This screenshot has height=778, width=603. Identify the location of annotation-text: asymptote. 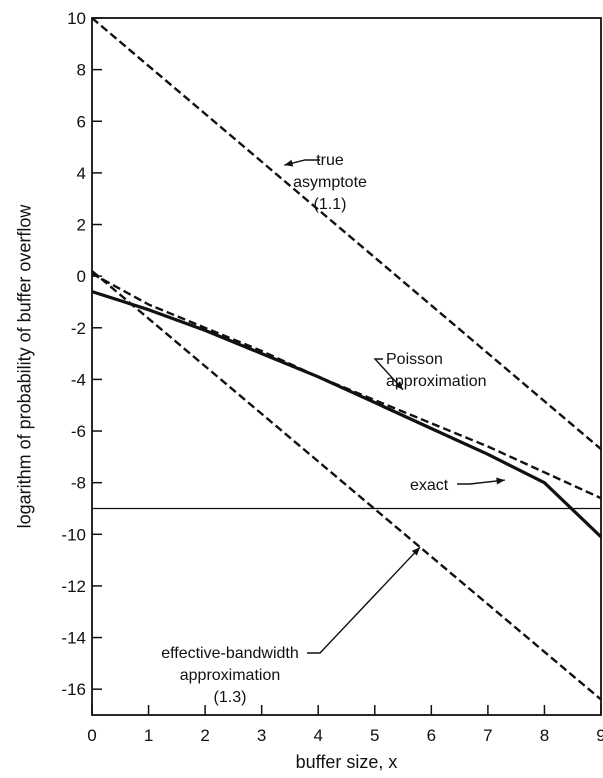
(330, 182).